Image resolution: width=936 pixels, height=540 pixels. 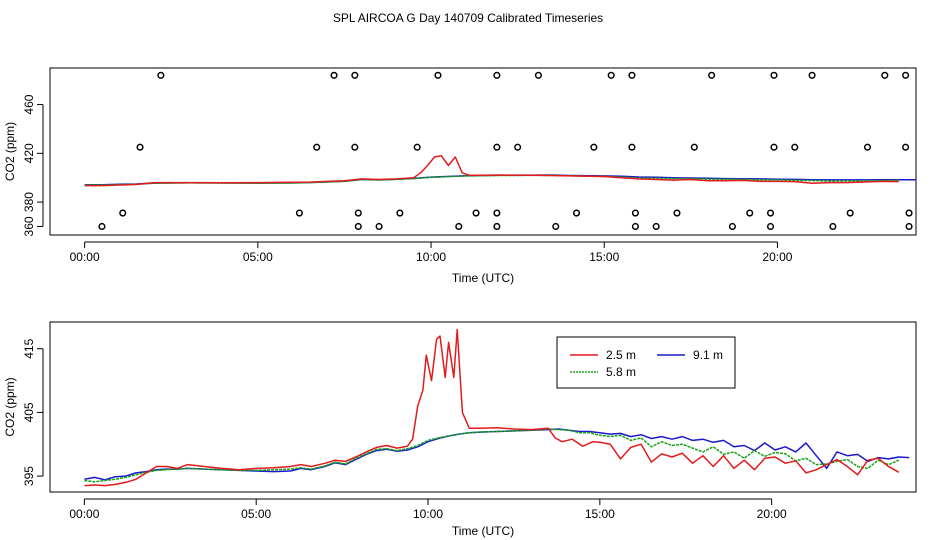 I want to click on bottom-y-tick-label: 415, so click(x=29, y=348).